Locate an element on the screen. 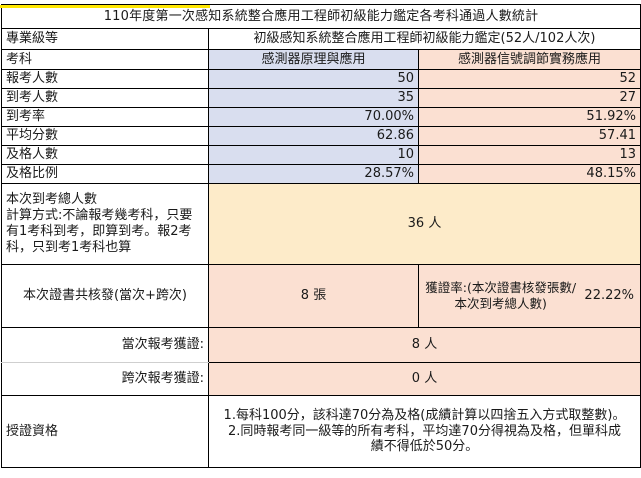 The height and width of the screenshot is (478, 641). row-value-a: 28.57% is located at coordinates (313, 174).